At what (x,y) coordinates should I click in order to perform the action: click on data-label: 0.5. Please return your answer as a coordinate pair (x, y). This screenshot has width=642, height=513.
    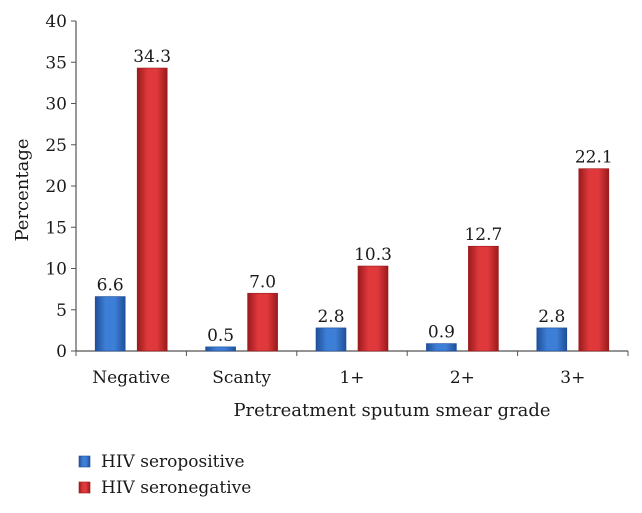
    Looking at the image, I should click on (220, 336).